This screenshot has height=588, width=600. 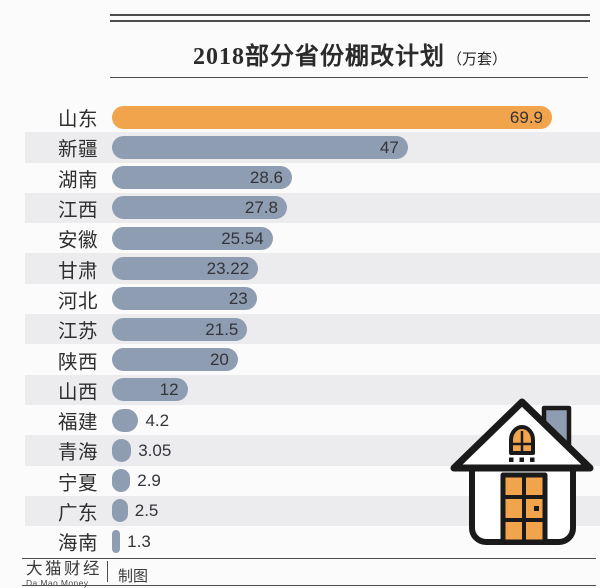 I want to click on value-label: 3.05, so click(x=155, y=450).